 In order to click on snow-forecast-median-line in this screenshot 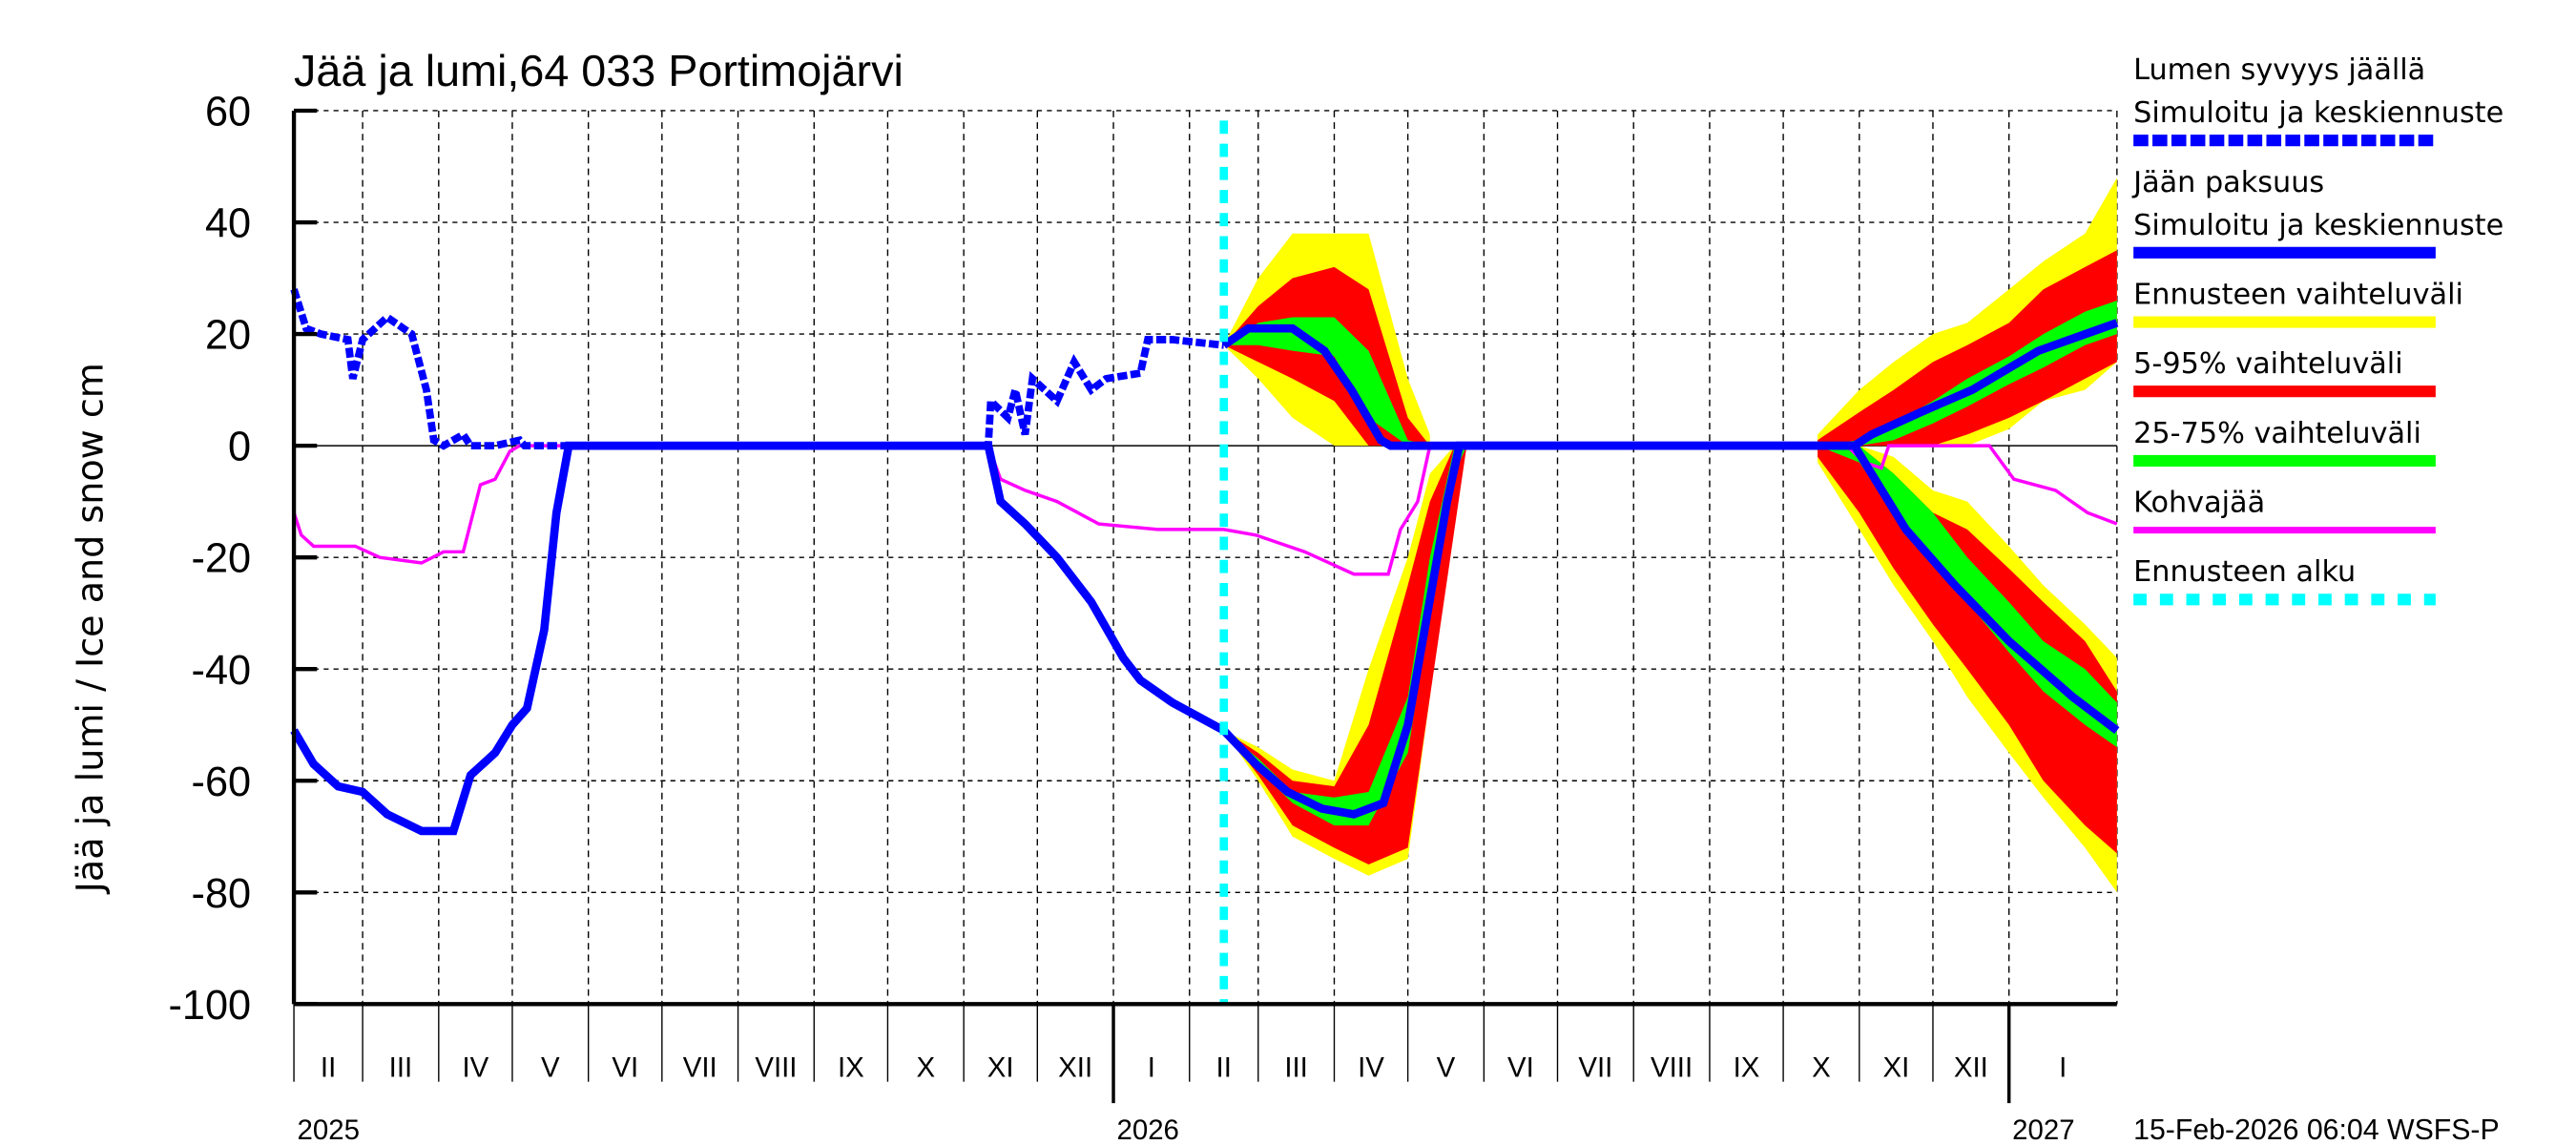, I will do `click(1670, 384)`.